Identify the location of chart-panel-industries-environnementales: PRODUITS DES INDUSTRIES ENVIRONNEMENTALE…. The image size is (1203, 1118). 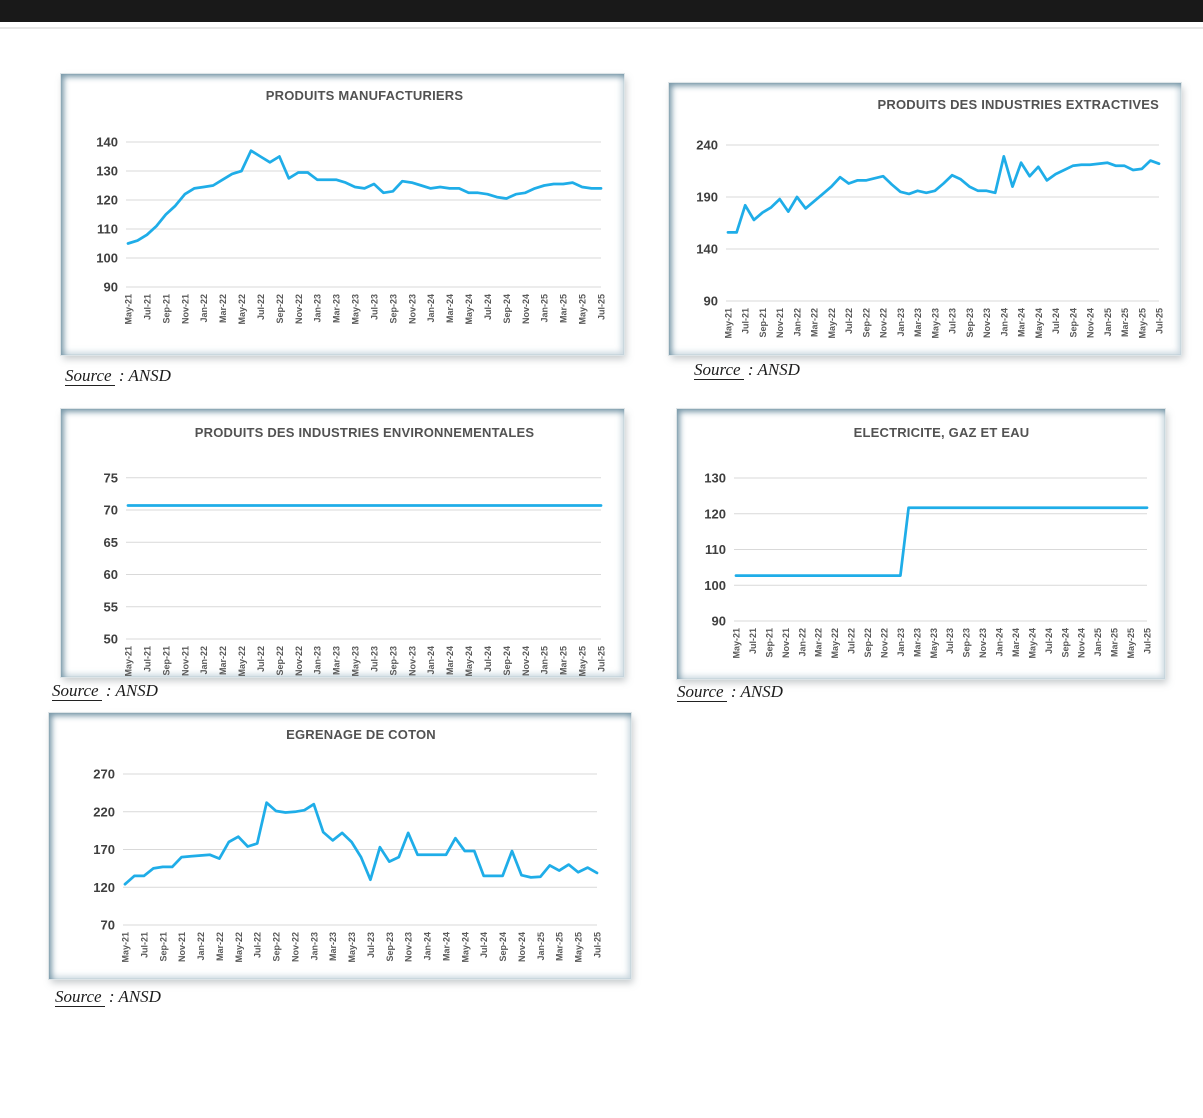
(342, 543).